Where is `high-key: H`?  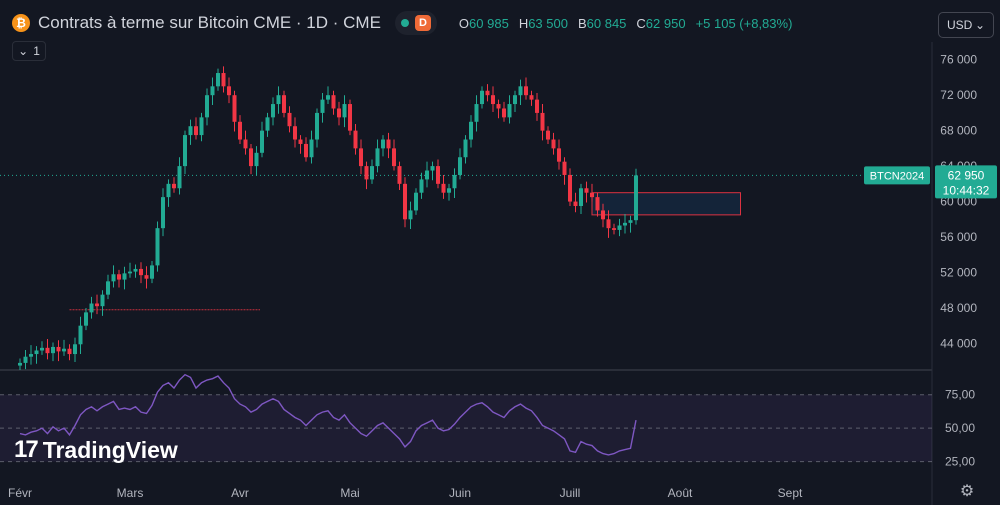 high-key: H is located at coordinates (523, 23).